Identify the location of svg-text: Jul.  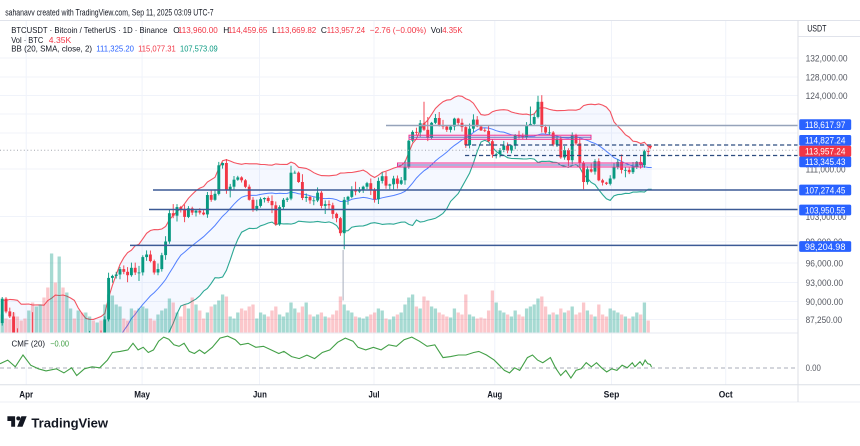
(373, 395).